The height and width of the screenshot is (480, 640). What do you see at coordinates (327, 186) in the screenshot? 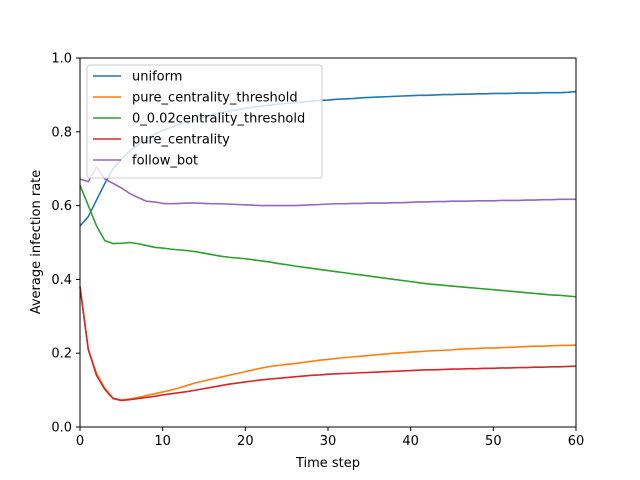
I see `series-line-follow-bot` at bounding box center [327, 186].